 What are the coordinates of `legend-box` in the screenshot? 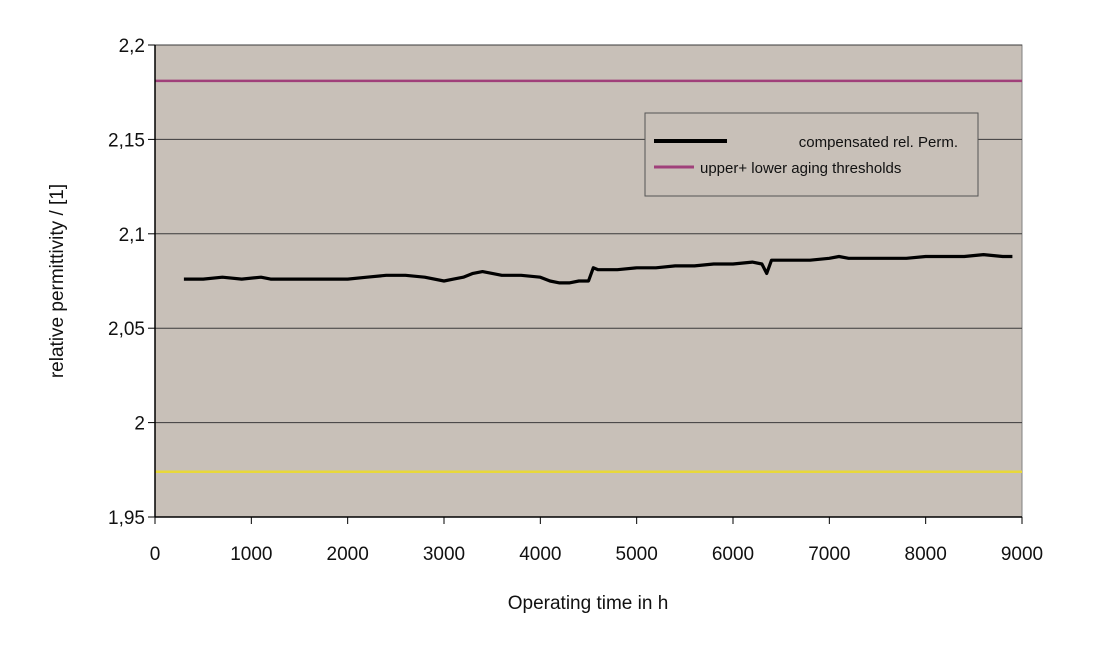 It's located at (811, 154).